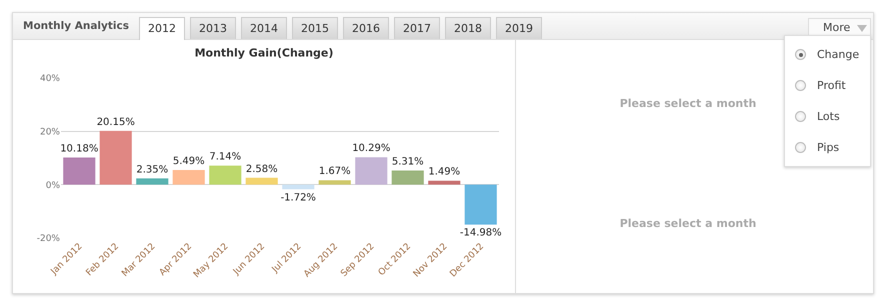 This screenshot has width=881, height=298. Describe the element at coordinates (519, 28) in the screenshot. I see `text: 2019` at that location.